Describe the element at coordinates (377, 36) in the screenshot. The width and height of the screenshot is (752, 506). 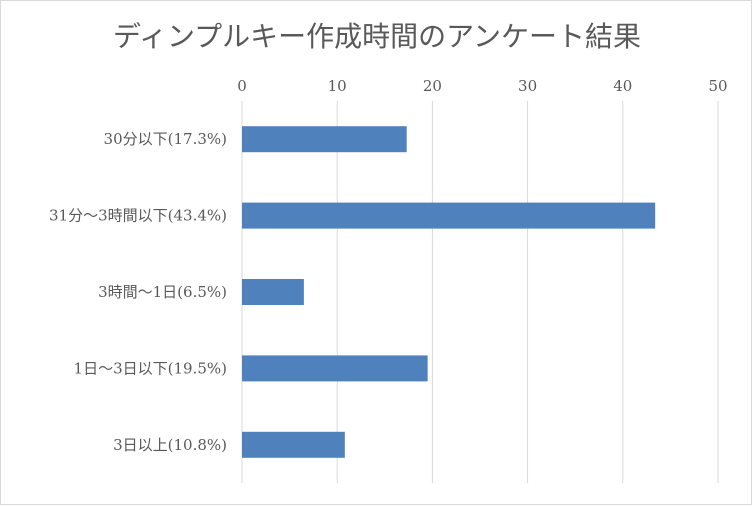
I see `chart-title: ディンプルキー作成時間のアンケート結果` at that location.